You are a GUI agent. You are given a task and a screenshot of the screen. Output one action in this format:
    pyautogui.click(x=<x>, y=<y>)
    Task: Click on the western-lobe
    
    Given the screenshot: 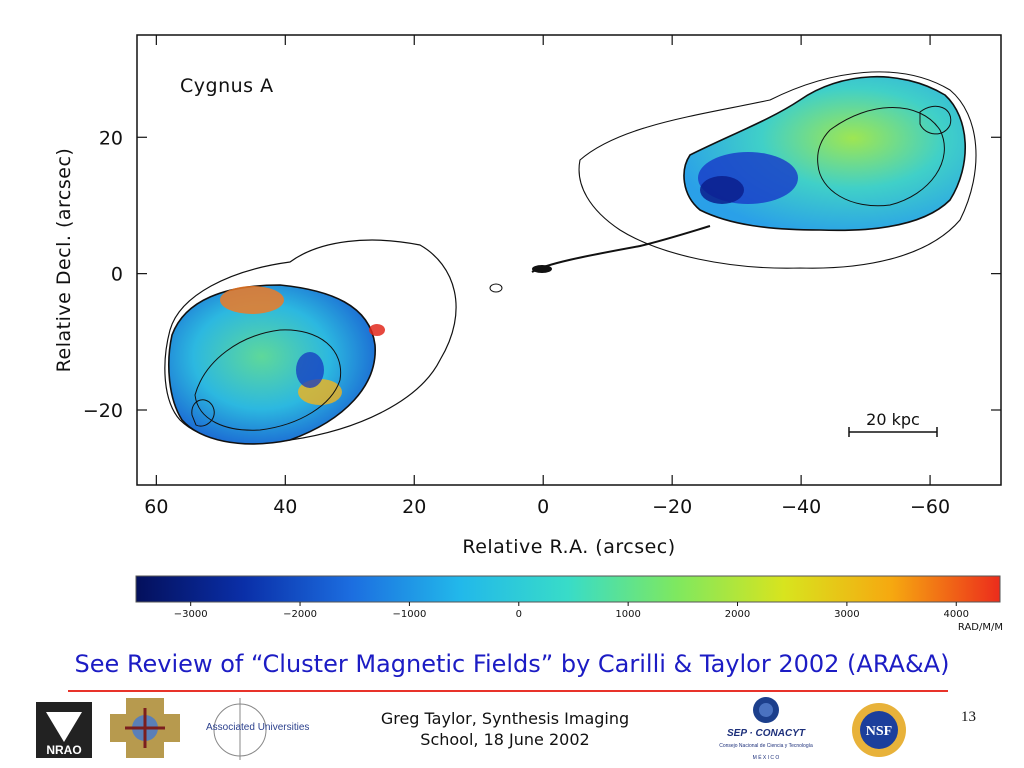 What is the action you would take?
    pyautogui.click(x=777, y=170)
    